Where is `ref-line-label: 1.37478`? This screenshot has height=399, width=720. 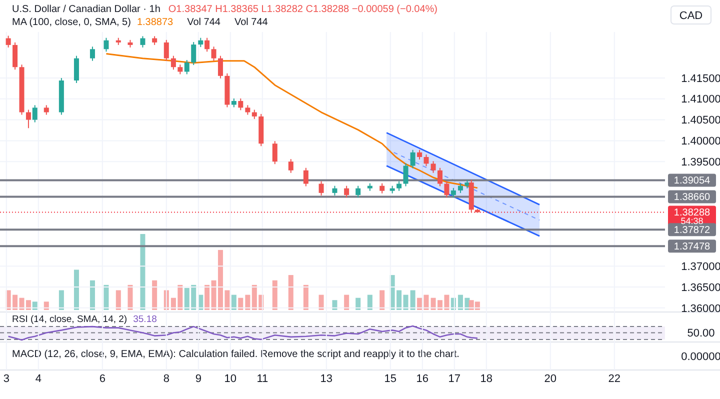
ref-line-label: 1.37478 is located at coordinates (692, 247).